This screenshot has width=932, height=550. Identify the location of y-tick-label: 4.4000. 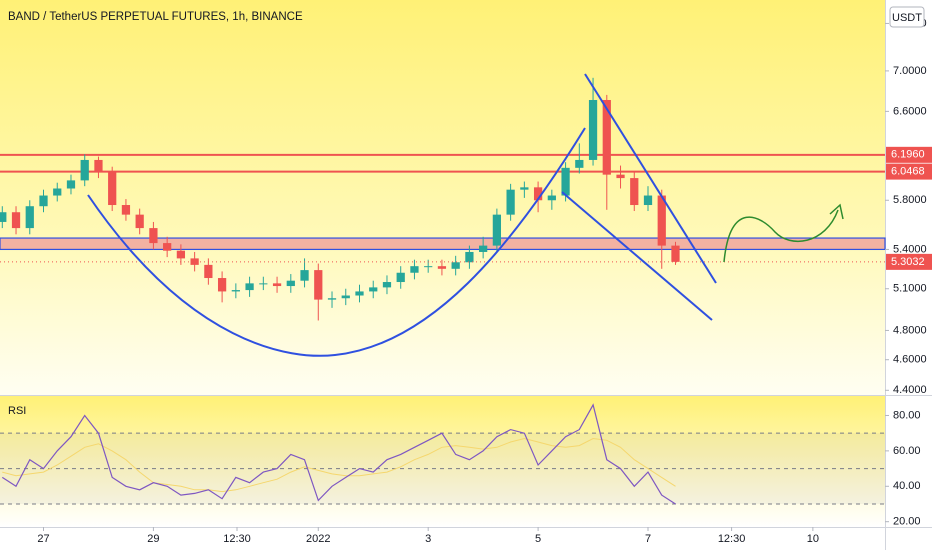
(910, 390).